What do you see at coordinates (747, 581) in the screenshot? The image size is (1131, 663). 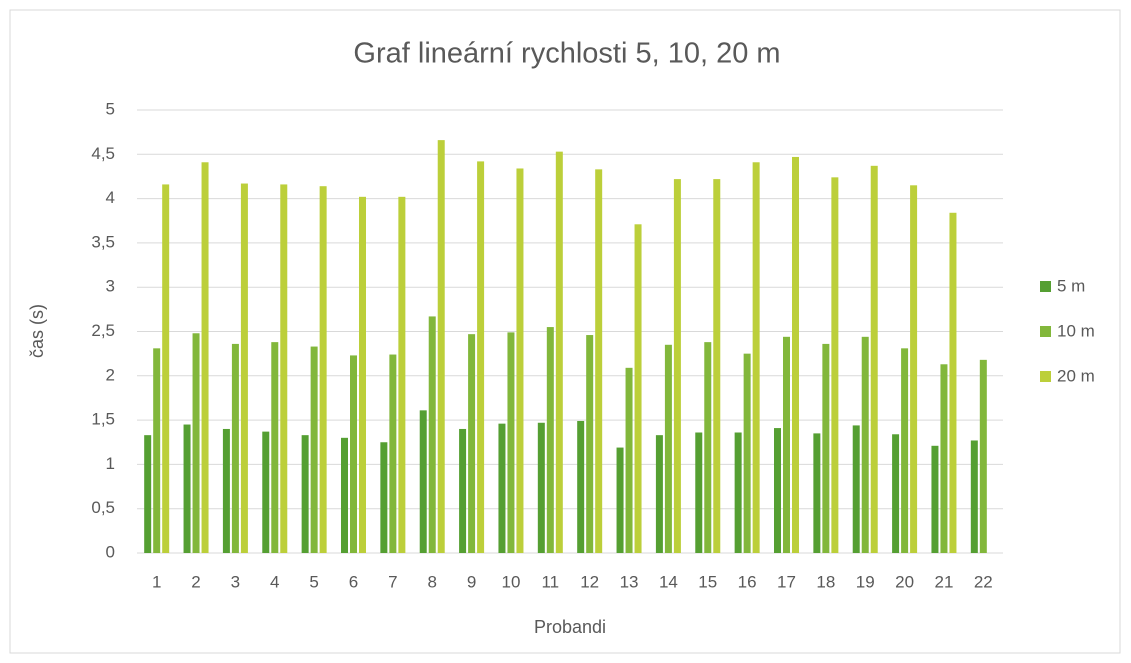 I see `x-tick-label: 16` at bounding box center [747, 581].